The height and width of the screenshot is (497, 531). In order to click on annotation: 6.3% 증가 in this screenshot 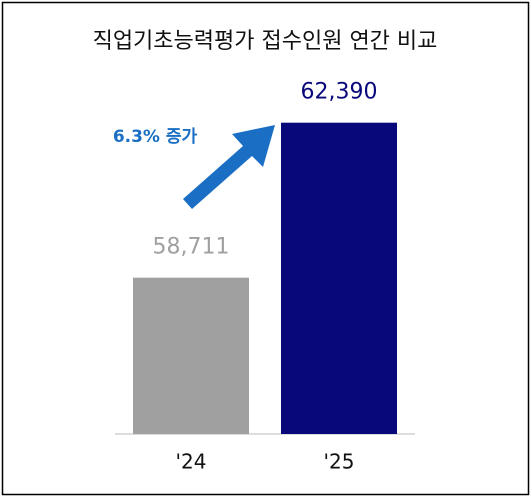, I will do `click(155, 137)`.